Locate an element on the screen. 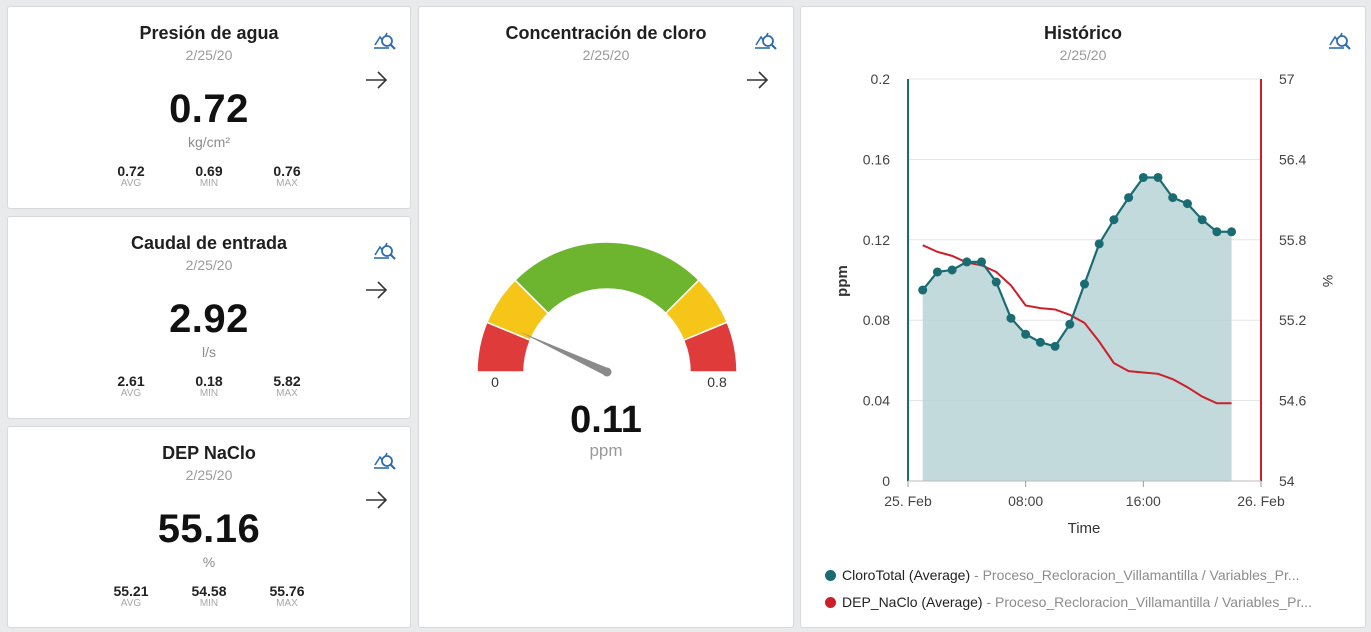 This screenshot has width=1371, height=632. legend-dot is located at coordinates (830, 602).